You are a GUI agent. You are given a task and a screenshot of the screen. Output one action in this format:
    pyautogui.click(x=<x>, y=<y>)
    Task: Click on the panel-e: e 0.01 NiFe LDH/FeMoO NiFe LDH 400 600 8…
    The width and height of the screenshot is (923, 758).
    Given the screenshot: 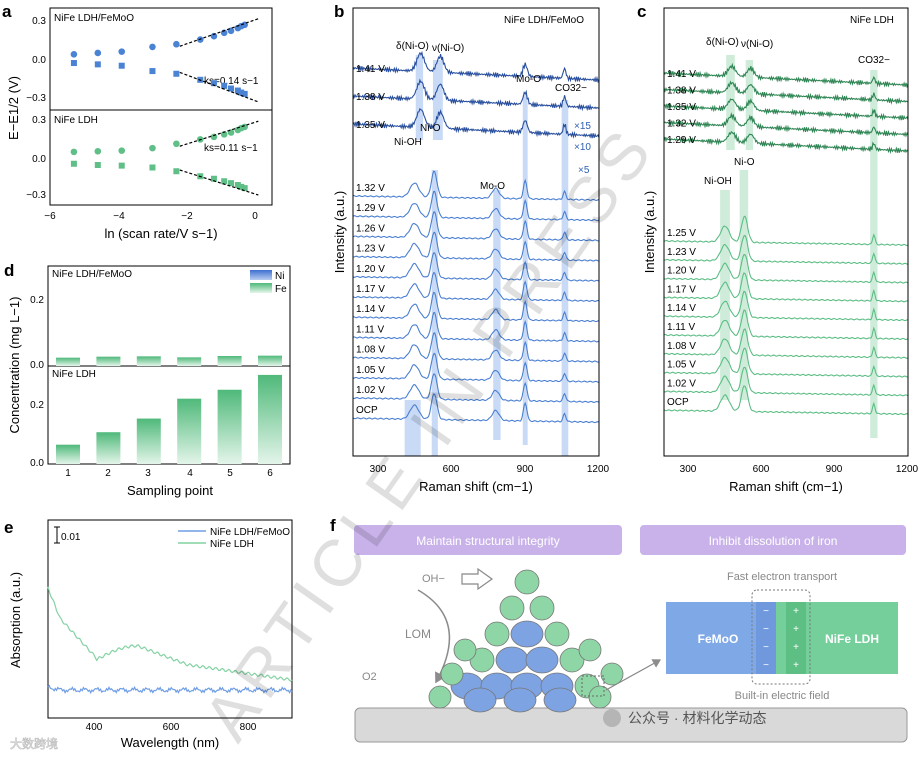 What is the action you would take?
    pyautogui.click(x=148, y=634)
    